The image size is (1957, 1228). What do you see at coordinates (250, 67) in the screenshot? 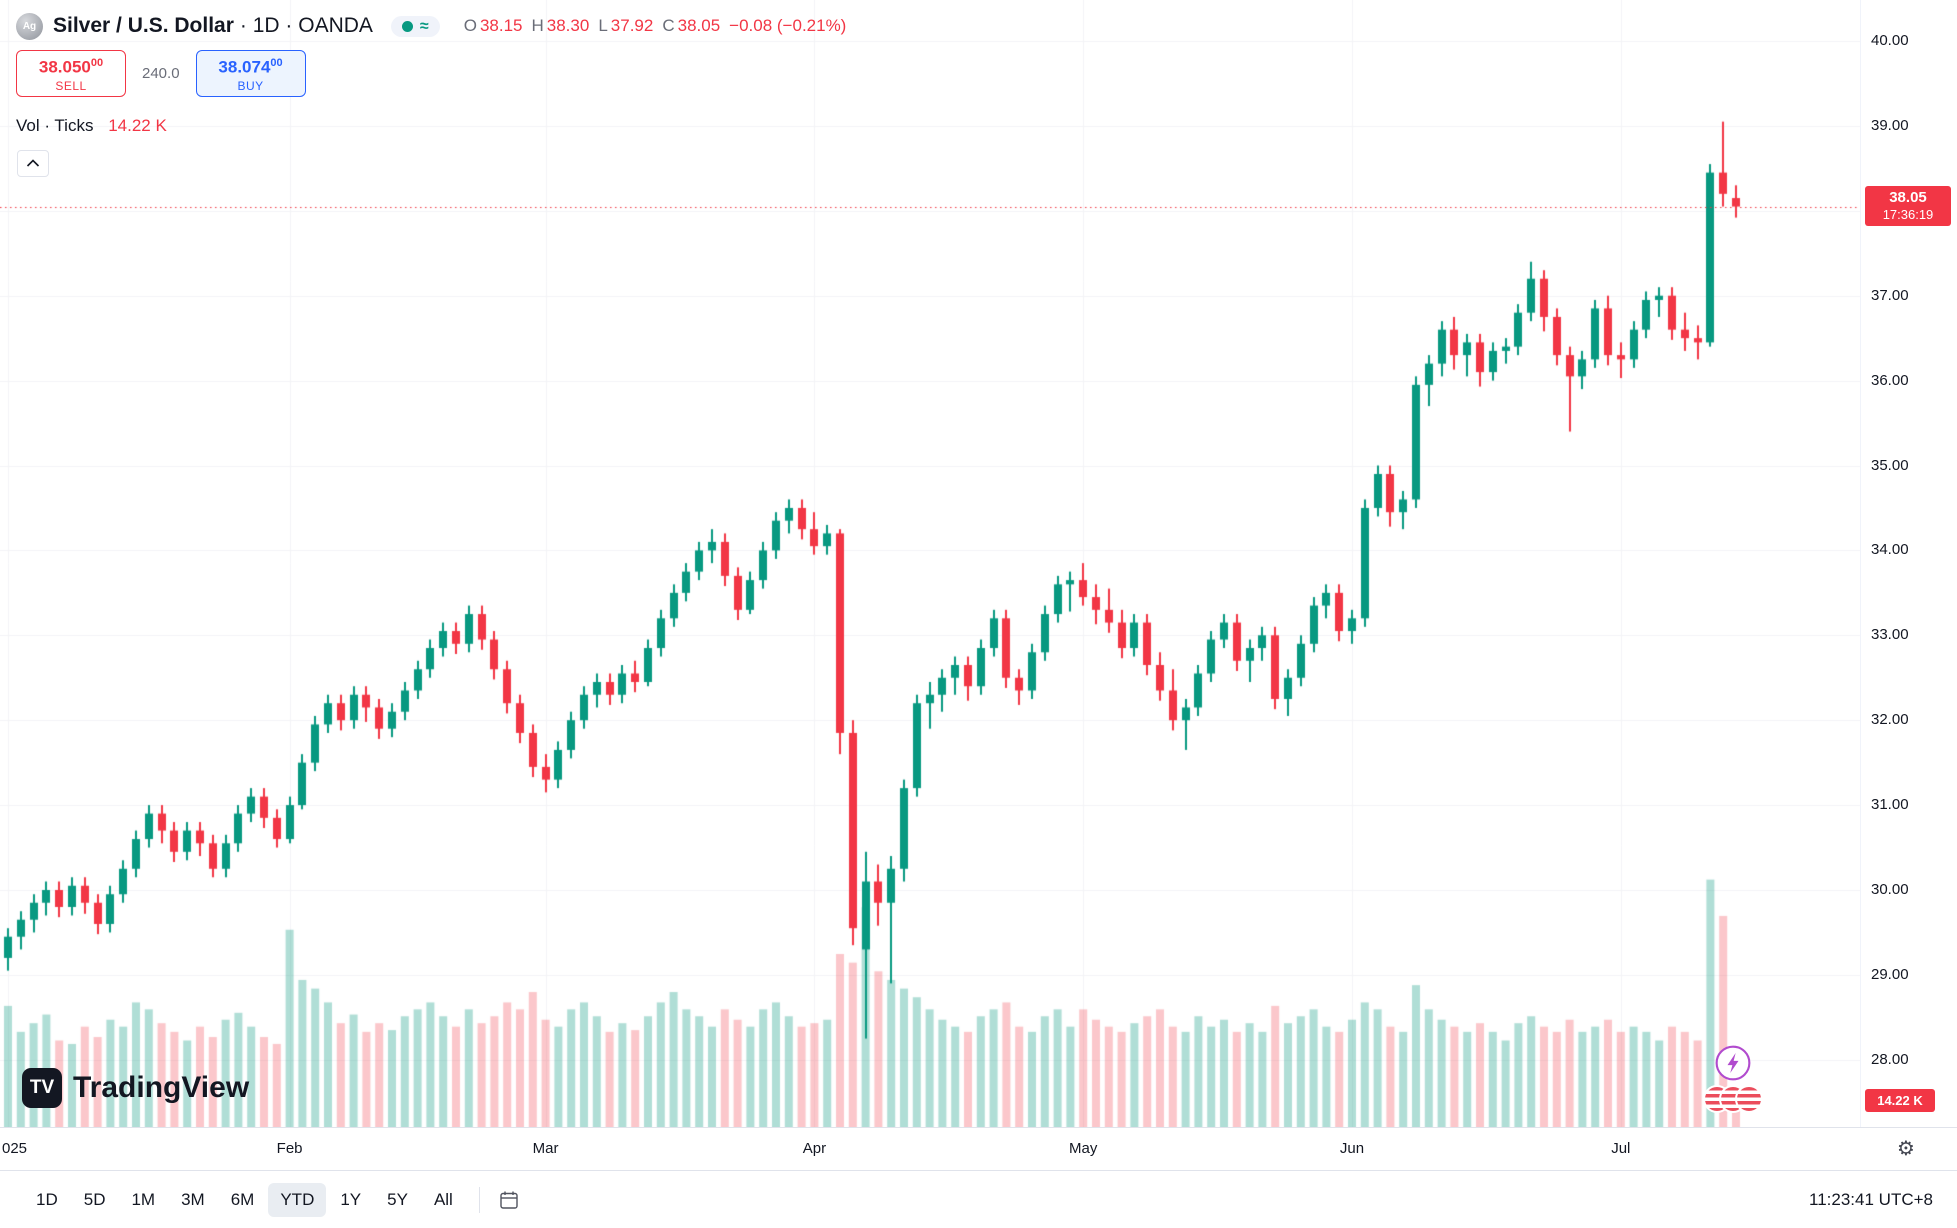
I see `buy-price: 38.07400` at bounding box center [250, 67].